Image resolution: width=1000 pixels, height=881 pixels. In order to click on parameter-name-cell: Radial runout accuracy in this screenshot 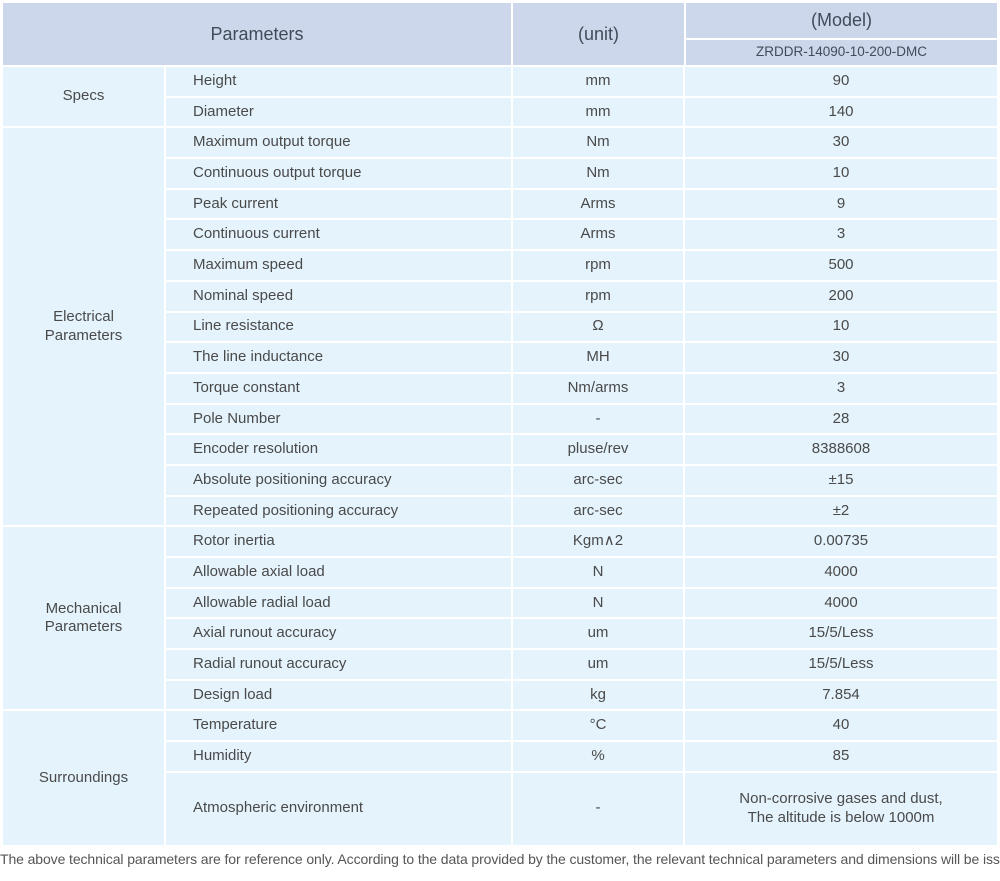, I will do `click(338, 664)`.